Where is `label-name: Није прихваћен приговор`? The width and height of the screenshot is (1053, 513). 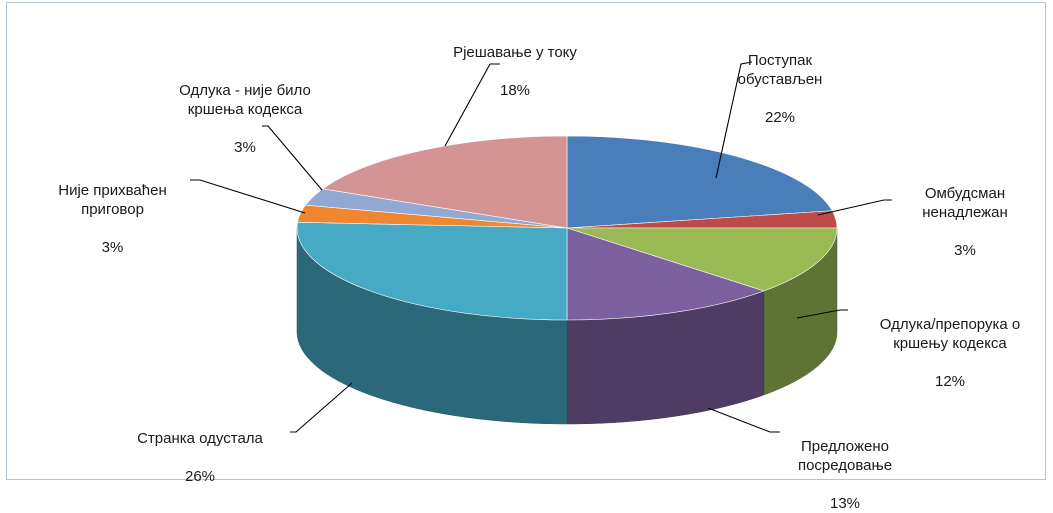
label-name: Није прихваћен приговор is located at coordinates (112, 200).